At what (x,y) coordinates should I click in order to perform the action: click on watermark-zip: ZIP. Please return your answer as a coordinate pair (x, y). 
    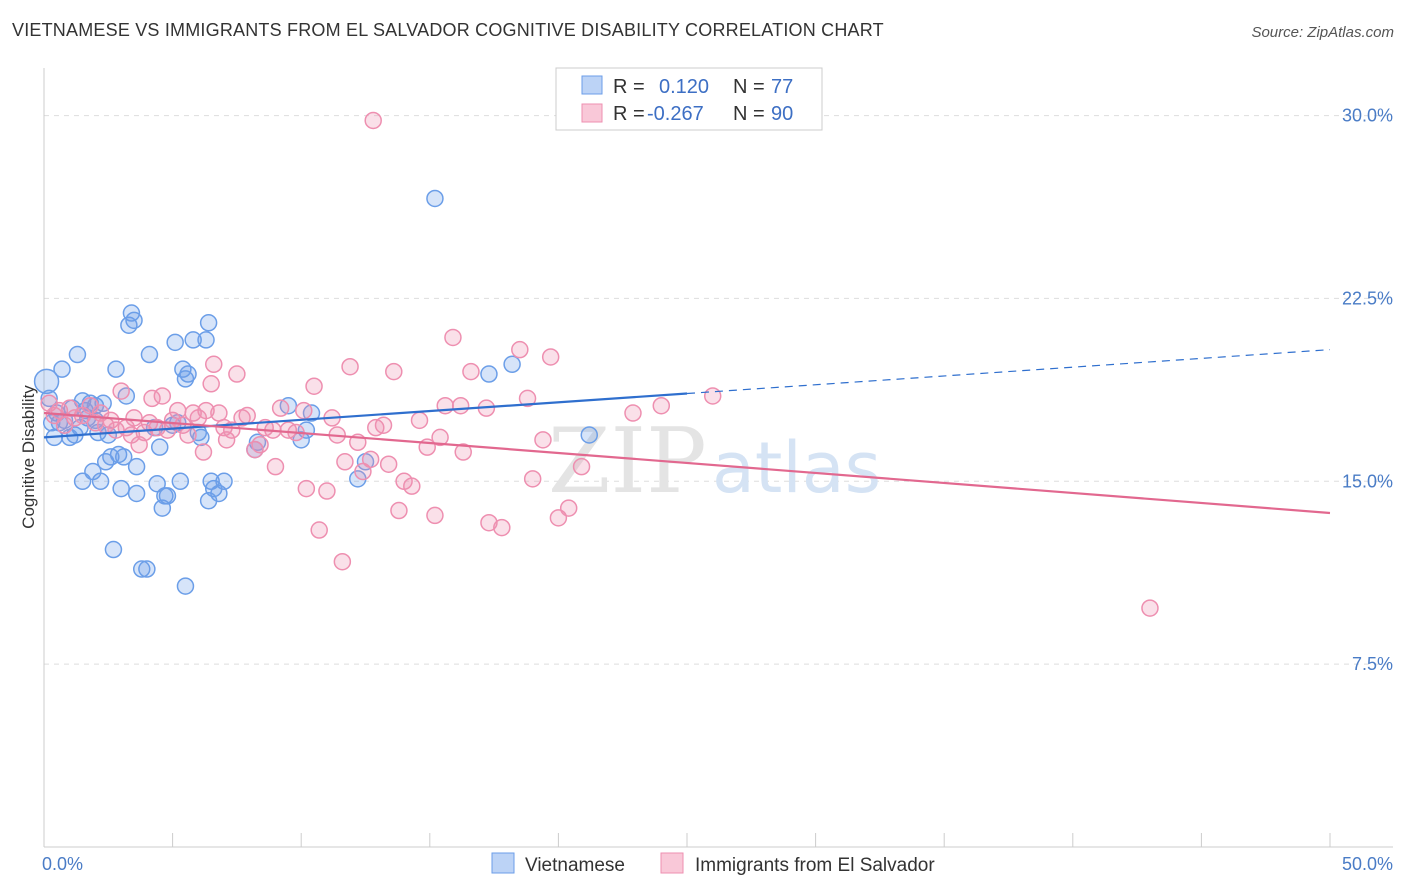
    Looking at the image, I should click on (627, 461).